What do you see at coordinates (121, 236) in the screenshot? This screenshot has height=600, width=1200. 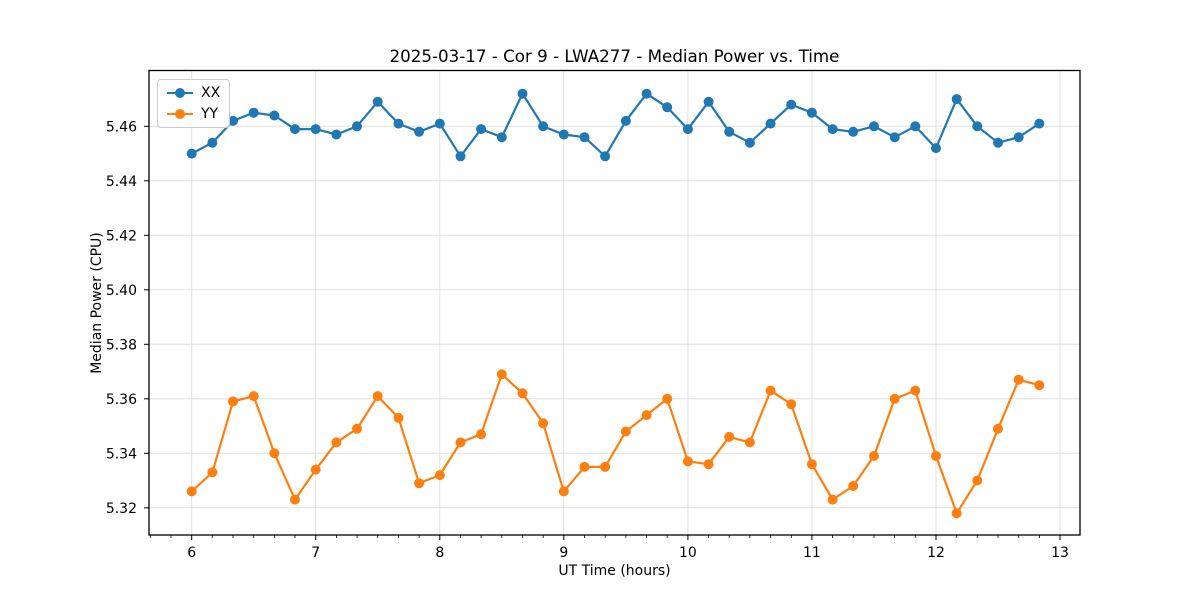 I see `svg-text: 5.42` at bounding box center [121, 236].